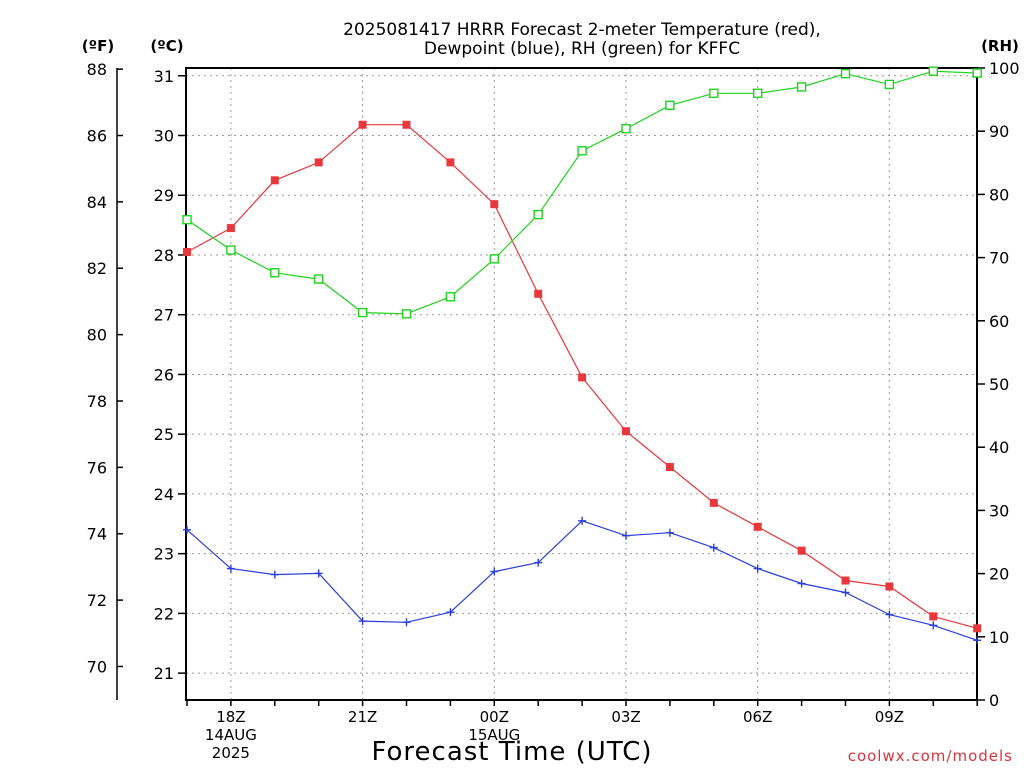 The height and width of the screenshot is (768, 1024). What do you see at coordinates (362, 717) in the screenshot?
I see `x-tick-label: 21Z` at bounding box center [362, 717].